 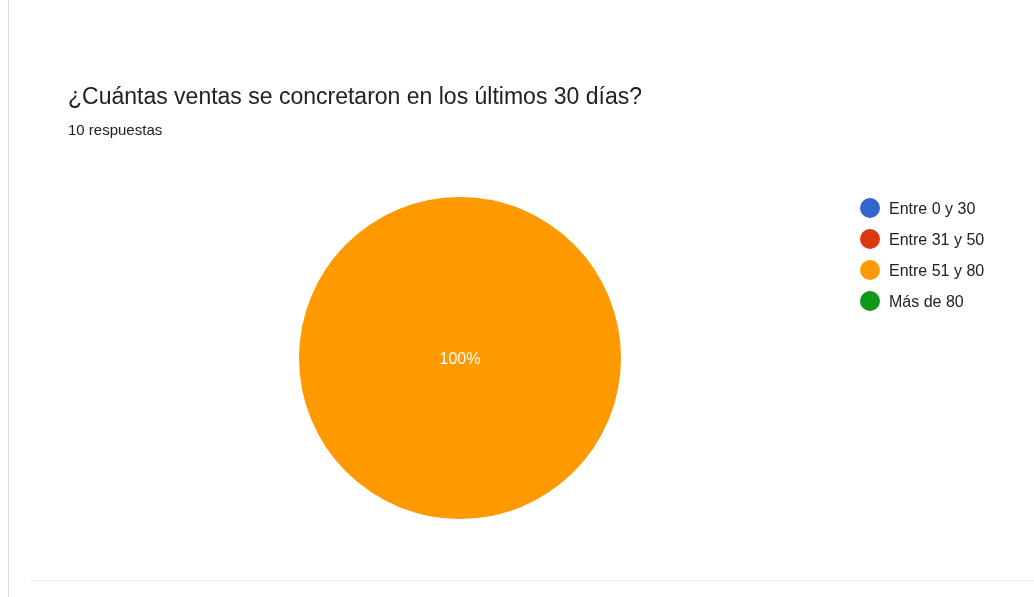 What do you see at coordinates (460, 358) in the screenshot?
I see `data-label: 100%` at bounding box center [460, 358].